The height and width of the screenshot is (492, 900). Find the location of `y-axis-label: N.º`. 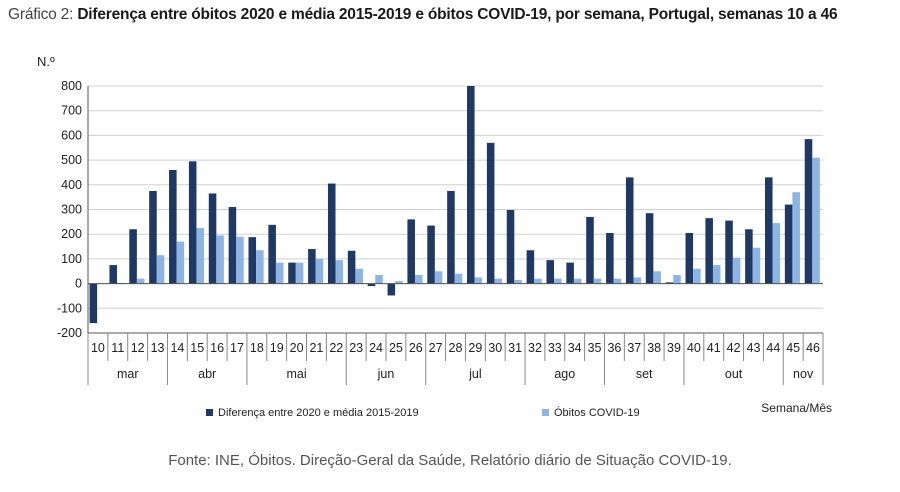

y-axis-label: N.º is located at coordinates (46, 61).